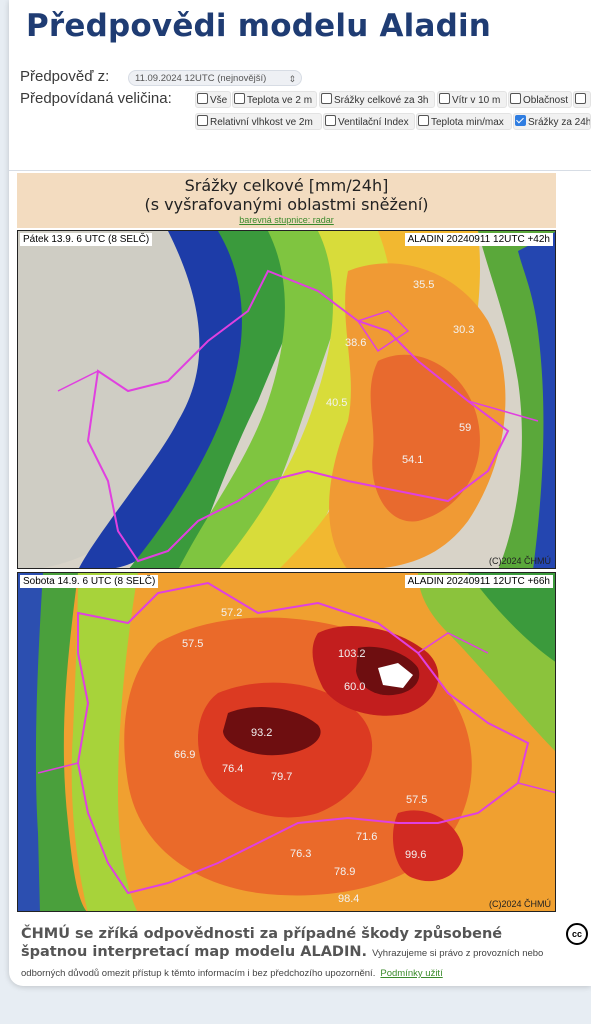  Describe the element at coordinates (286, 185) in the screenshot. I see `map-title: Srážky celkové [mm/24h]` at that location.